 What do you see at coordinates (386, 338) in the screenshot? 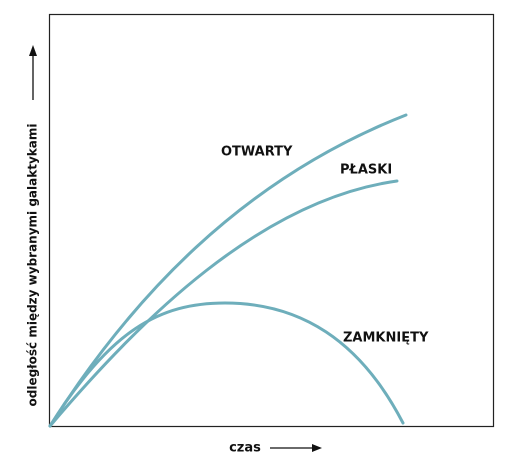
I see `curve-label: ZAMKNIĘTY` at bounding box center [386, 338].